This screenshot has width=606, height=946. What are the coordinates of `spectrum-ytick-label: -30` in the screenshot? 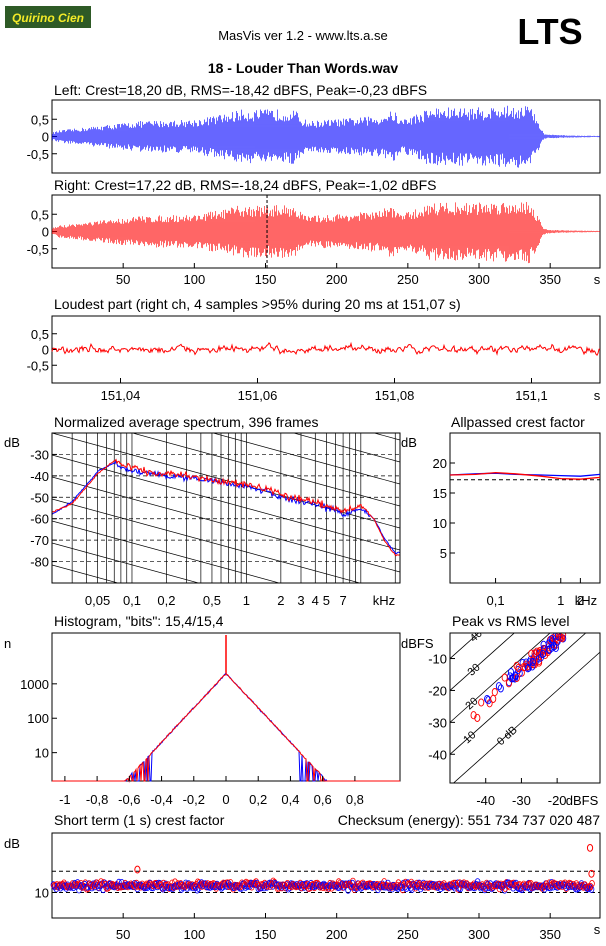 It's located at (39, 454).